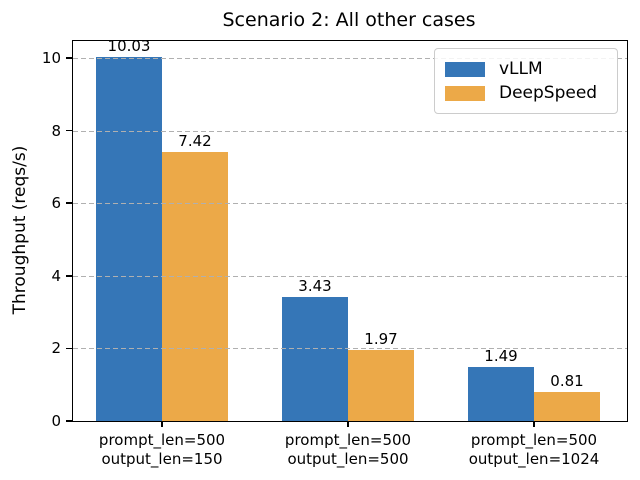  Describe the element at coordinates (20, 230) in the screenshot. I see `y-axis-label: Throughput (reqs/s)` at that location.